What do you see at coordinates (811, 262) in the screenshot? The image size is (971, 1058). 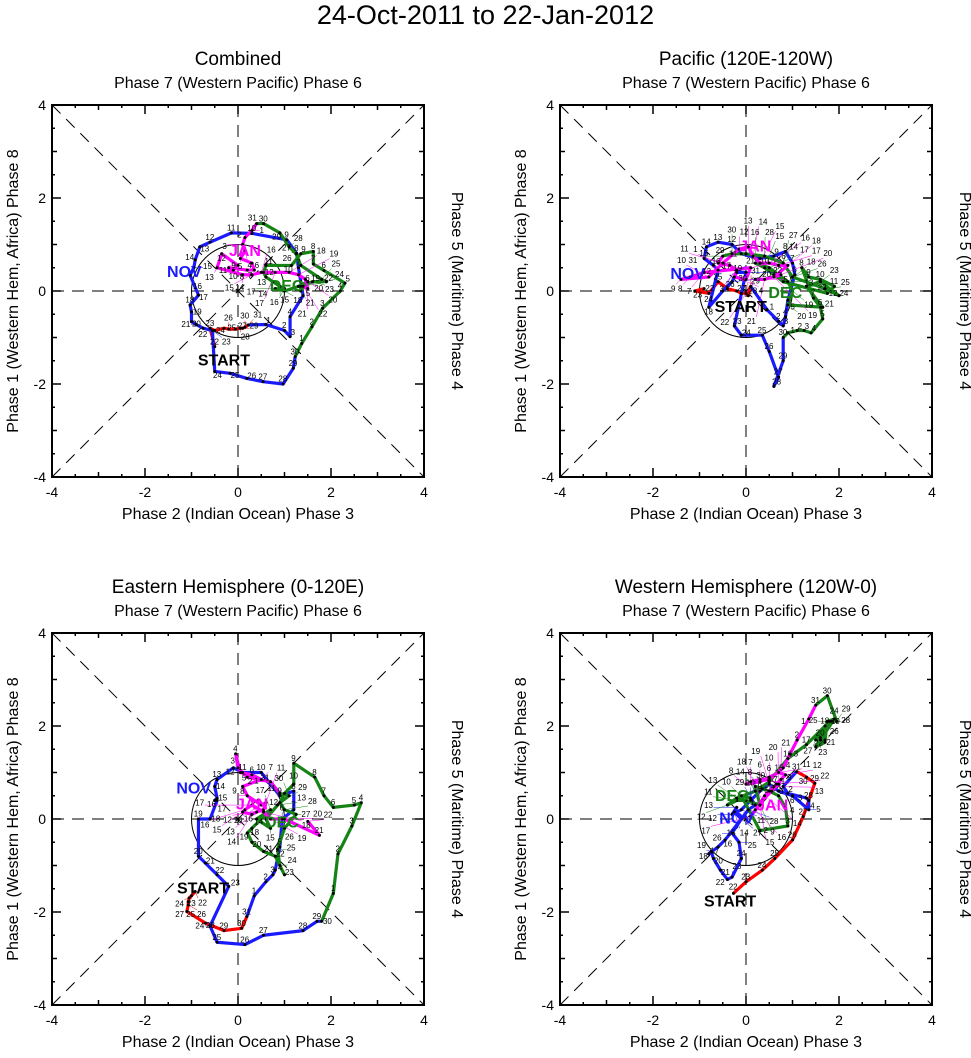 I see `day-label: 18` at bounding box center [811, 262].